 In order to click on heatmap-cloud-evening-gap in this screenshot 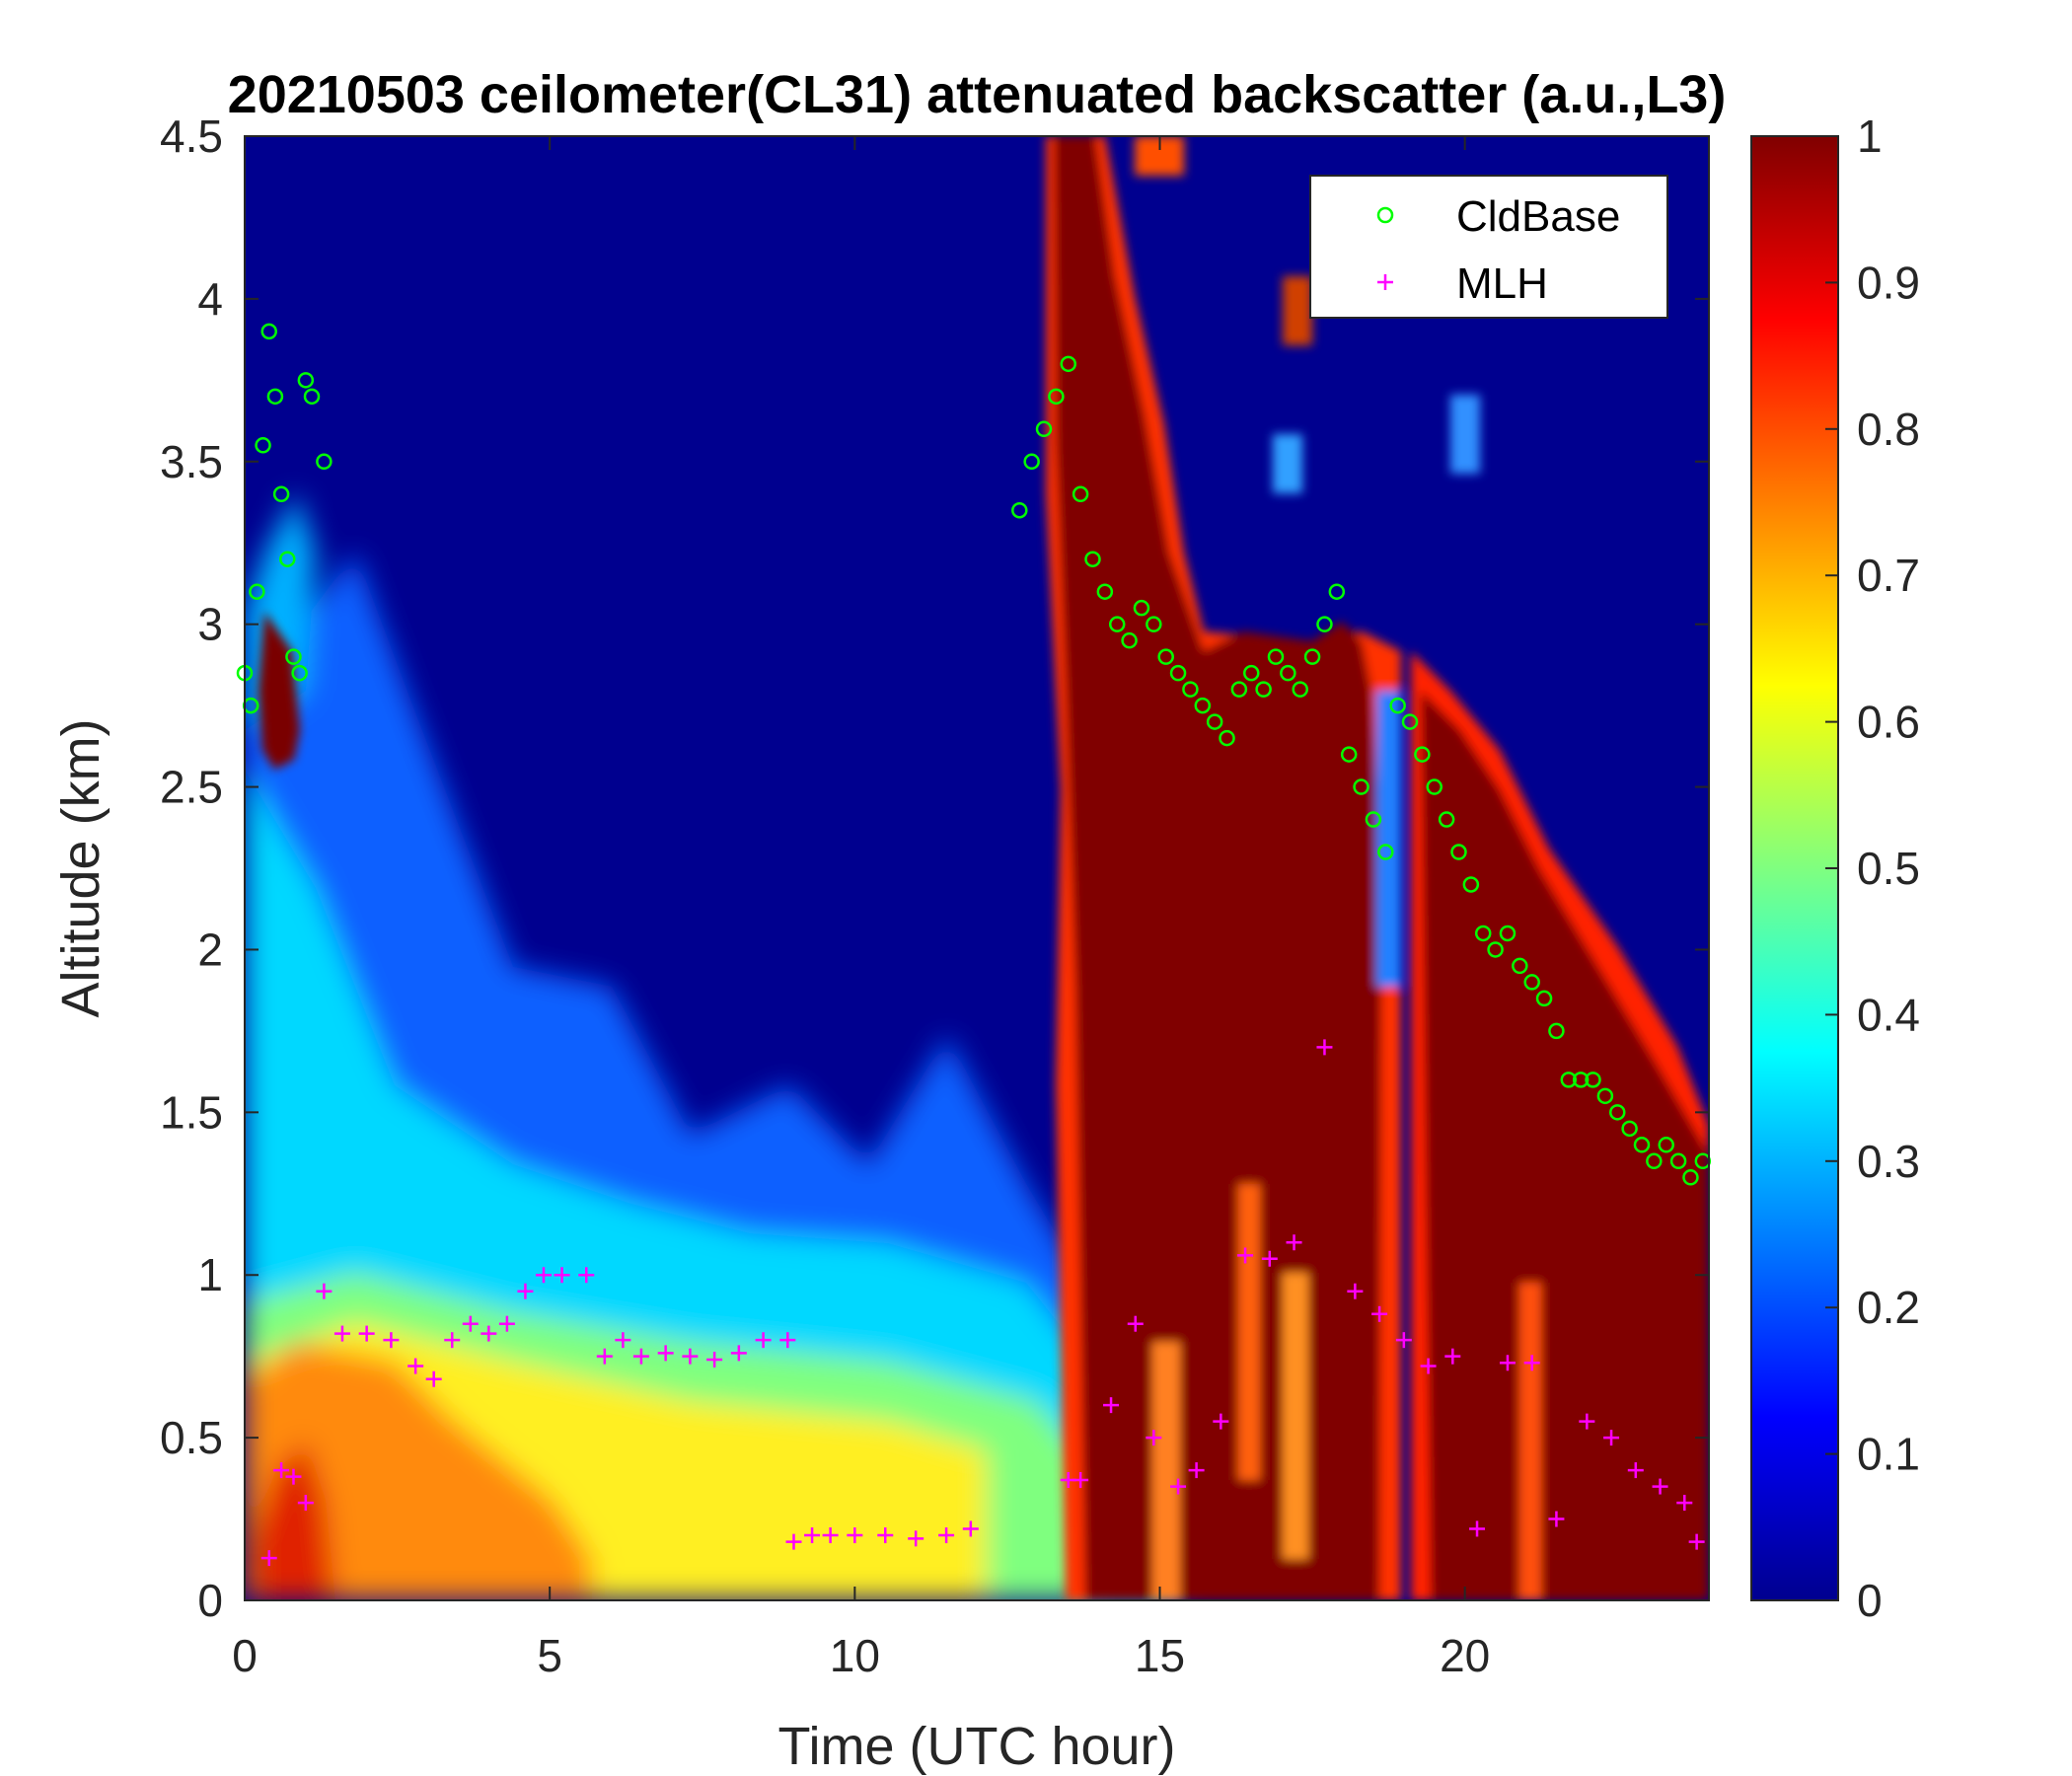, I will do `click(1530, 1441)`.